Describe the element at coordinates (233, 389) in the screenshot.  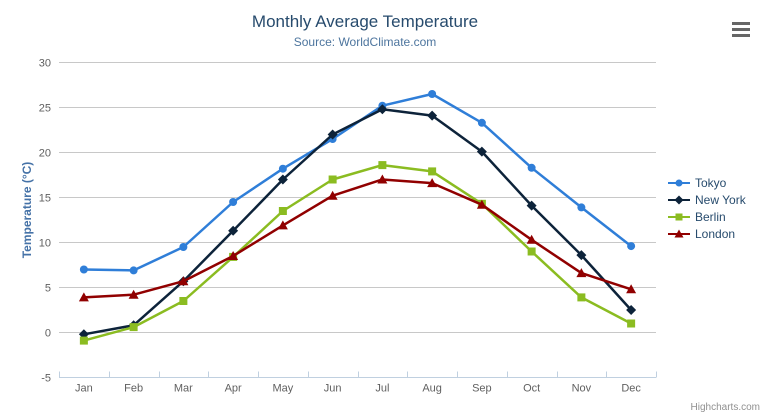
I see `x-axis-tick-label: Apr` at that location.